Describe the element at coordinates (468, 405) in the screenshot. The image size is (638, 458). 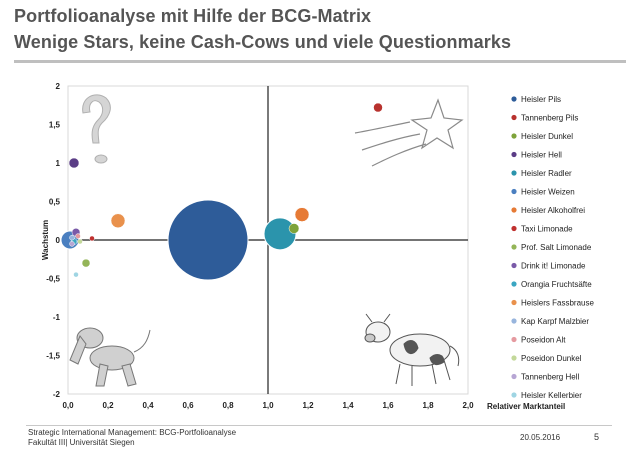
I see `x-tick-label: 2,0` at that location.